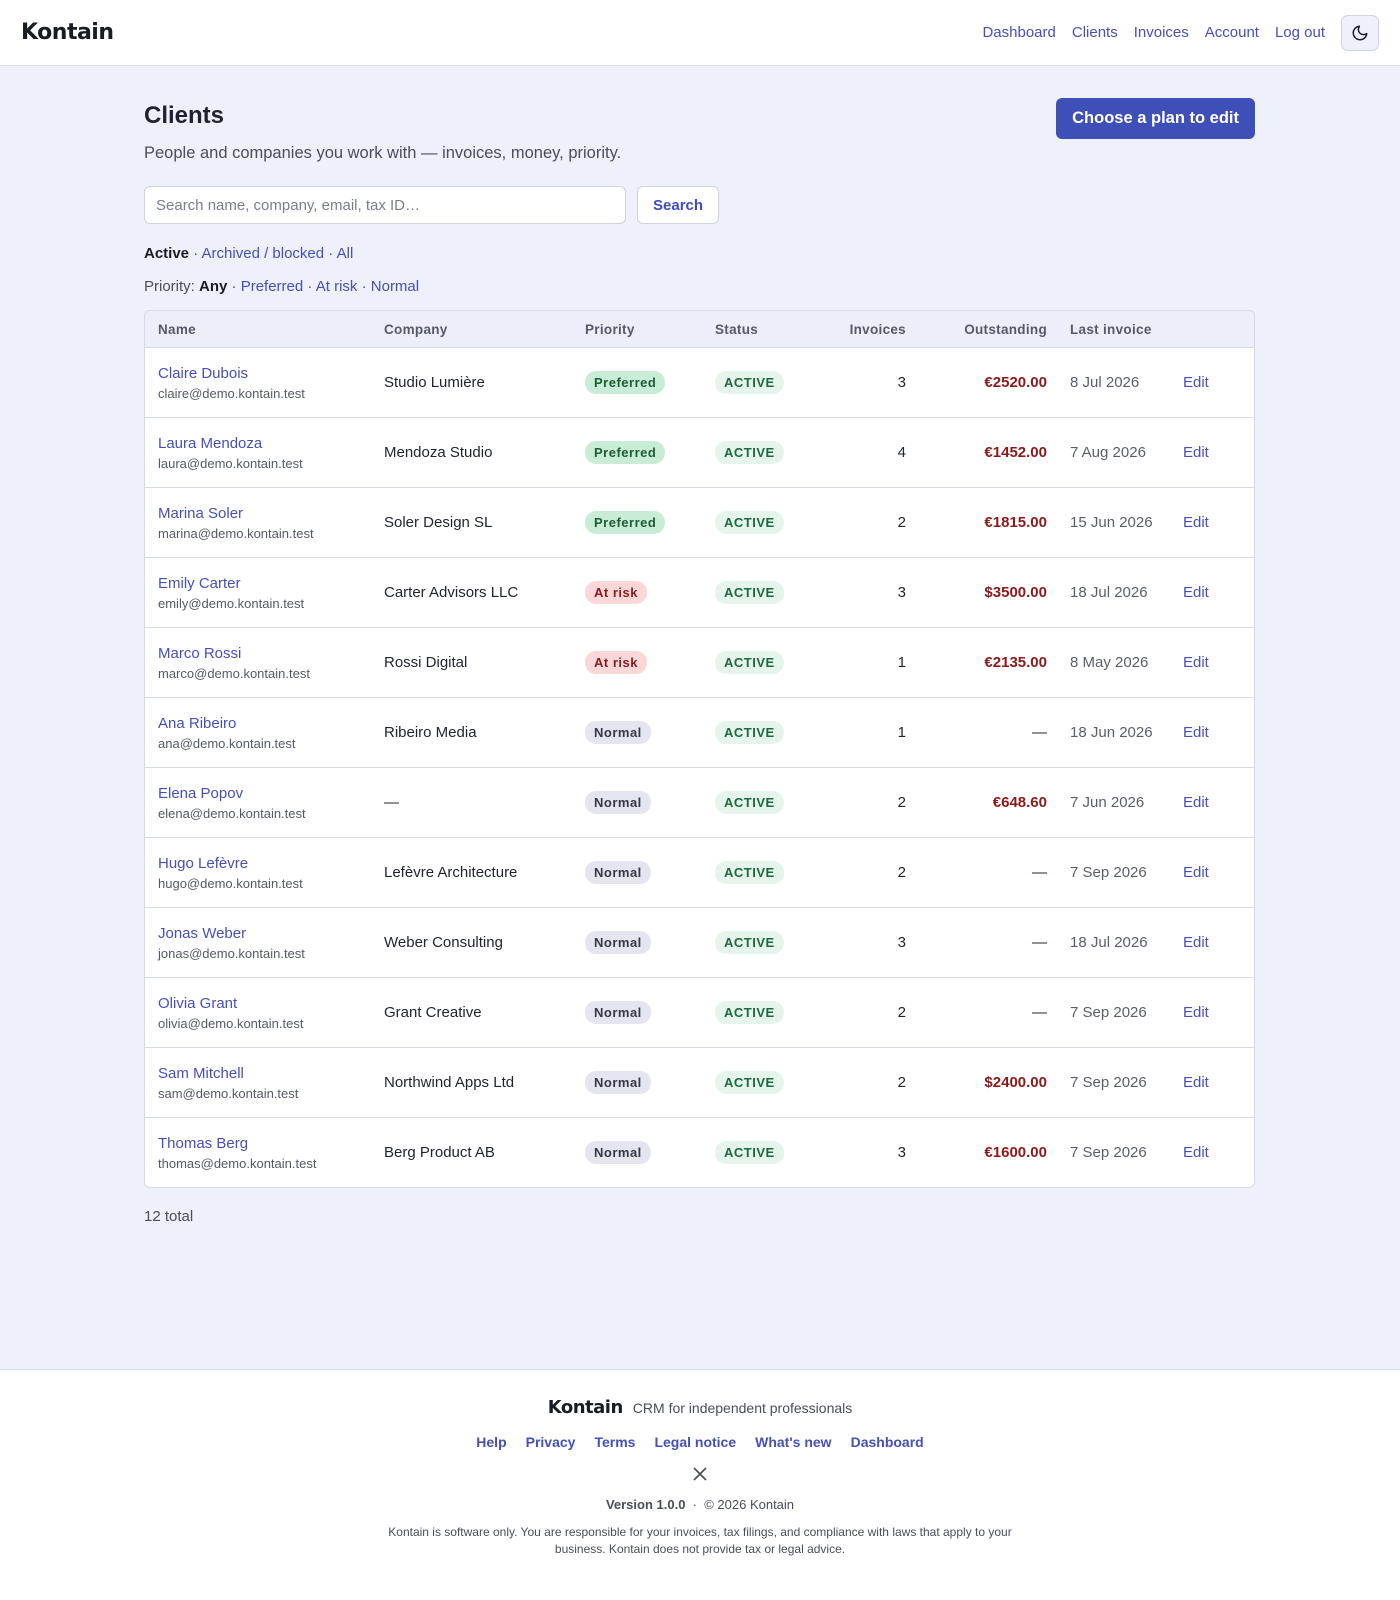 This screenshot has width=1400, height=1600. I want to click on nav-link: Invoices, so click(1161, 32).